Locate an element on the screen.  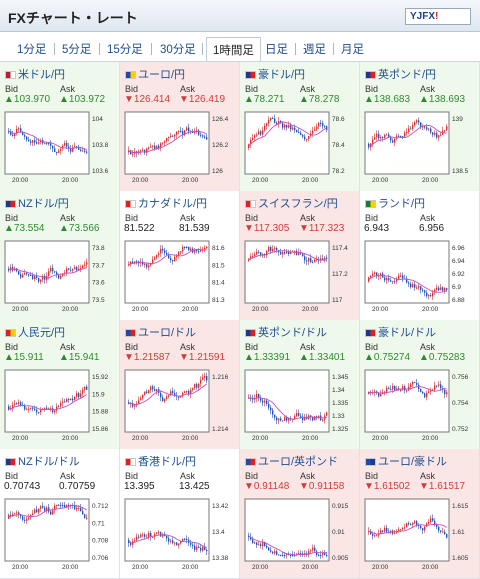
pair-link: 英ポンド/円 is located at coordinates (400, 74).